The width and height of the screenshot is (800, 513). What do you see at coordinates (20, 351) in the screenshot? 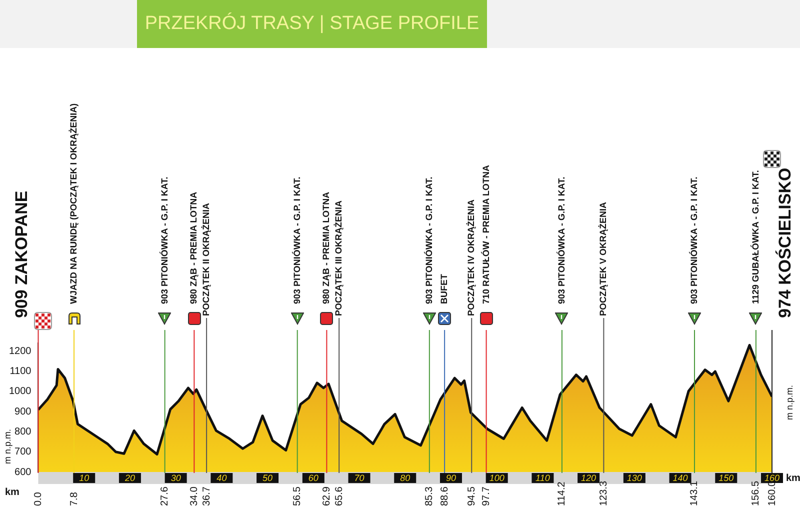
I see `y-tick-label: 1200` at bounding box center [20, 351].